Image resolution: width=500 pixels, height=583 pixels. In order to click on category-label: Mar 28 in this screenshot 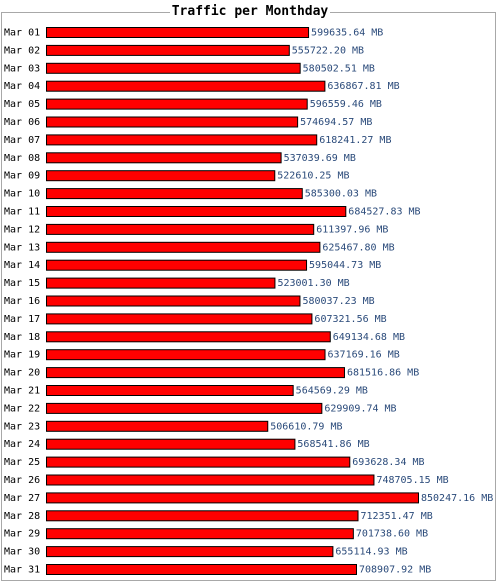, I will do `click(22, 516)`.